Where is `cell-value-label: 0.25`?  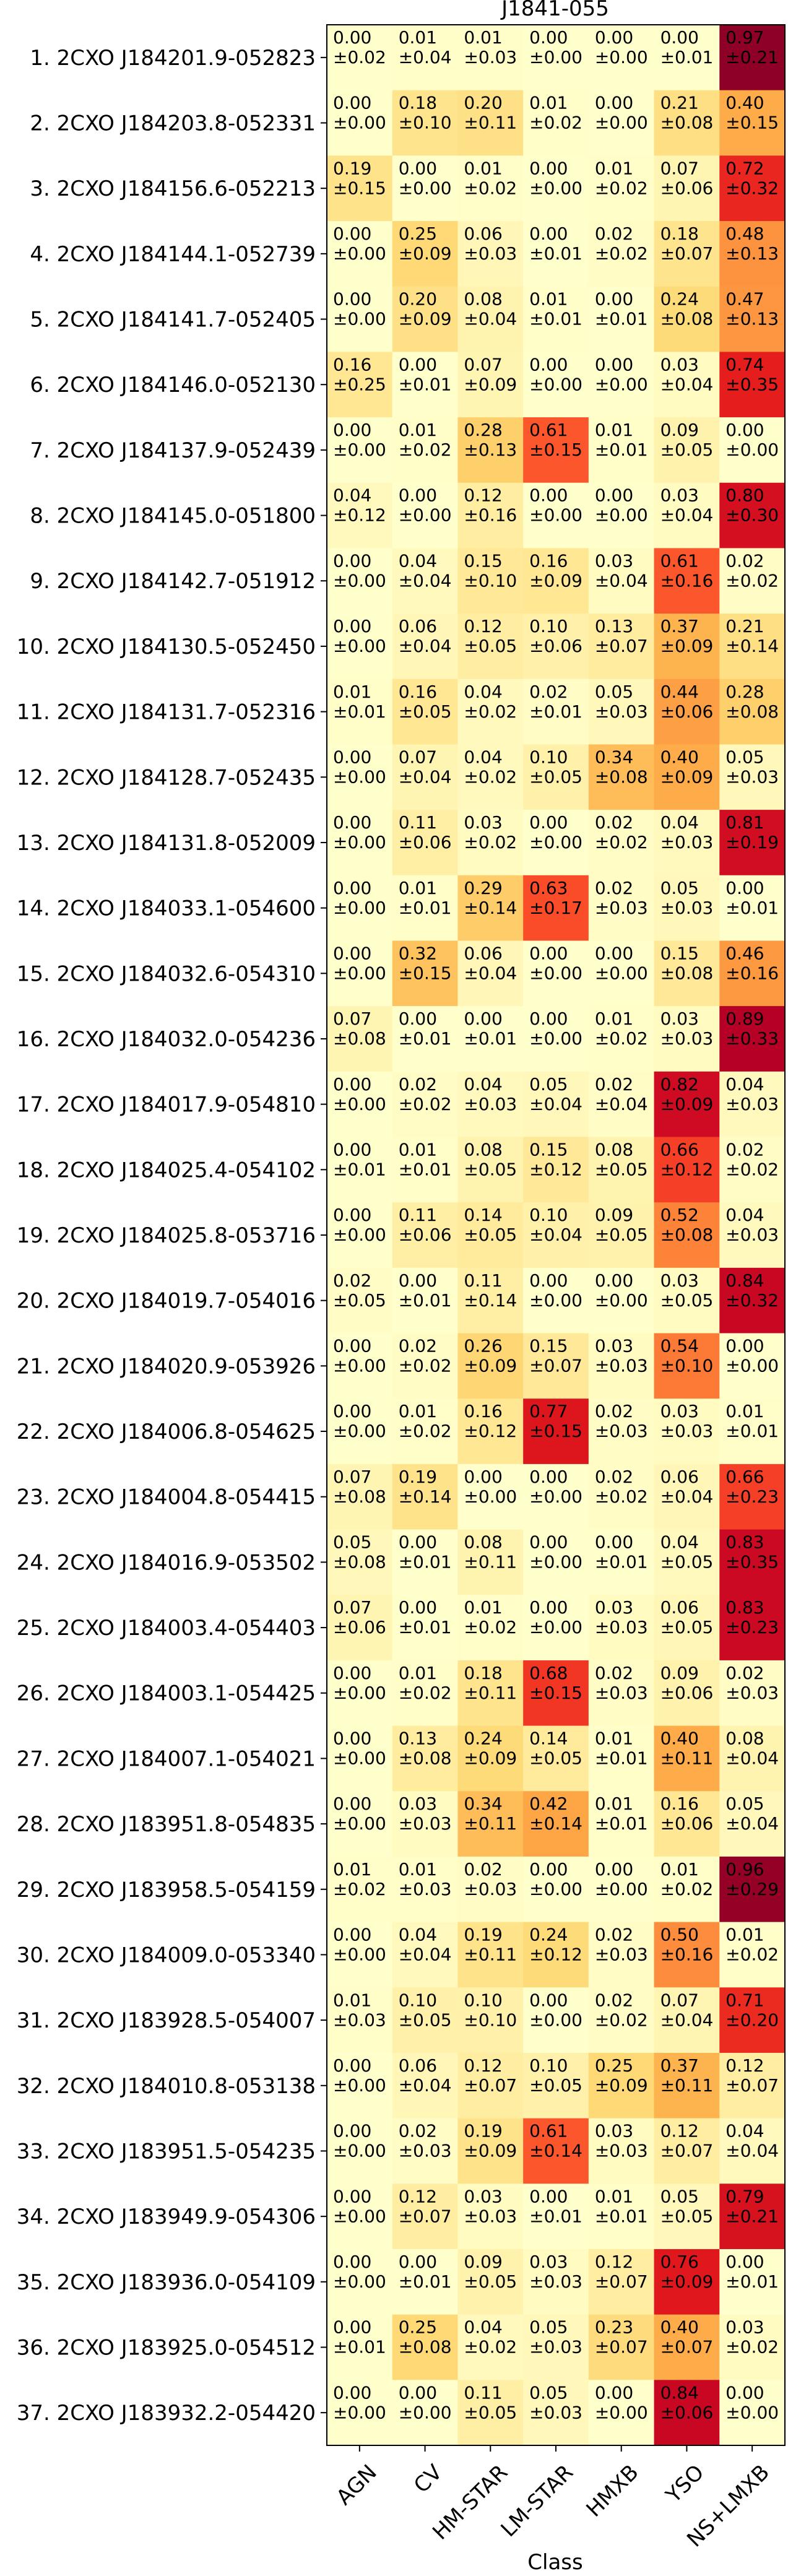 cell-value-label: 0.25 is located at coordinates (418, 2327).